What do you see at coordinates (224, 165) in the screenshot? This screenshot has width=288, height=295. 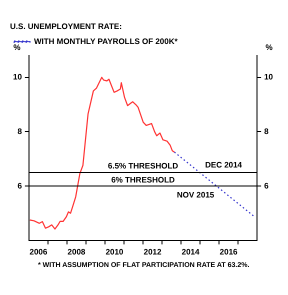 I see `annotation: DEC 2014` at bounding box center [224, 165].